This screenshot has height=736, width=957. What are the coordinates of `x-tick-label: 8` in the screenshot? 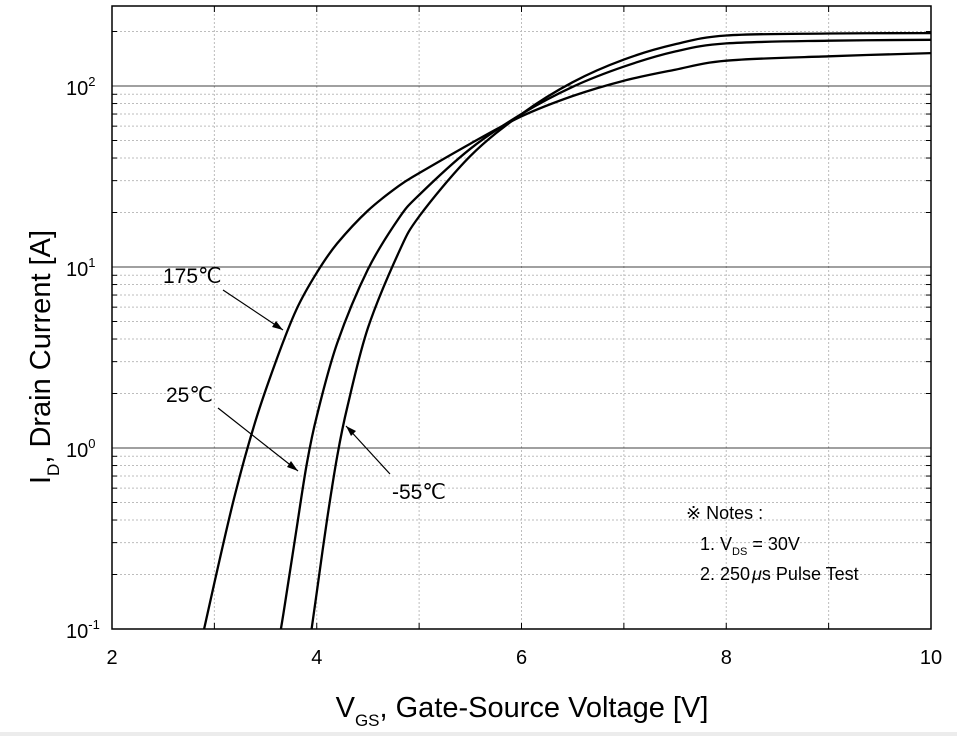 It's located at (726, 658).